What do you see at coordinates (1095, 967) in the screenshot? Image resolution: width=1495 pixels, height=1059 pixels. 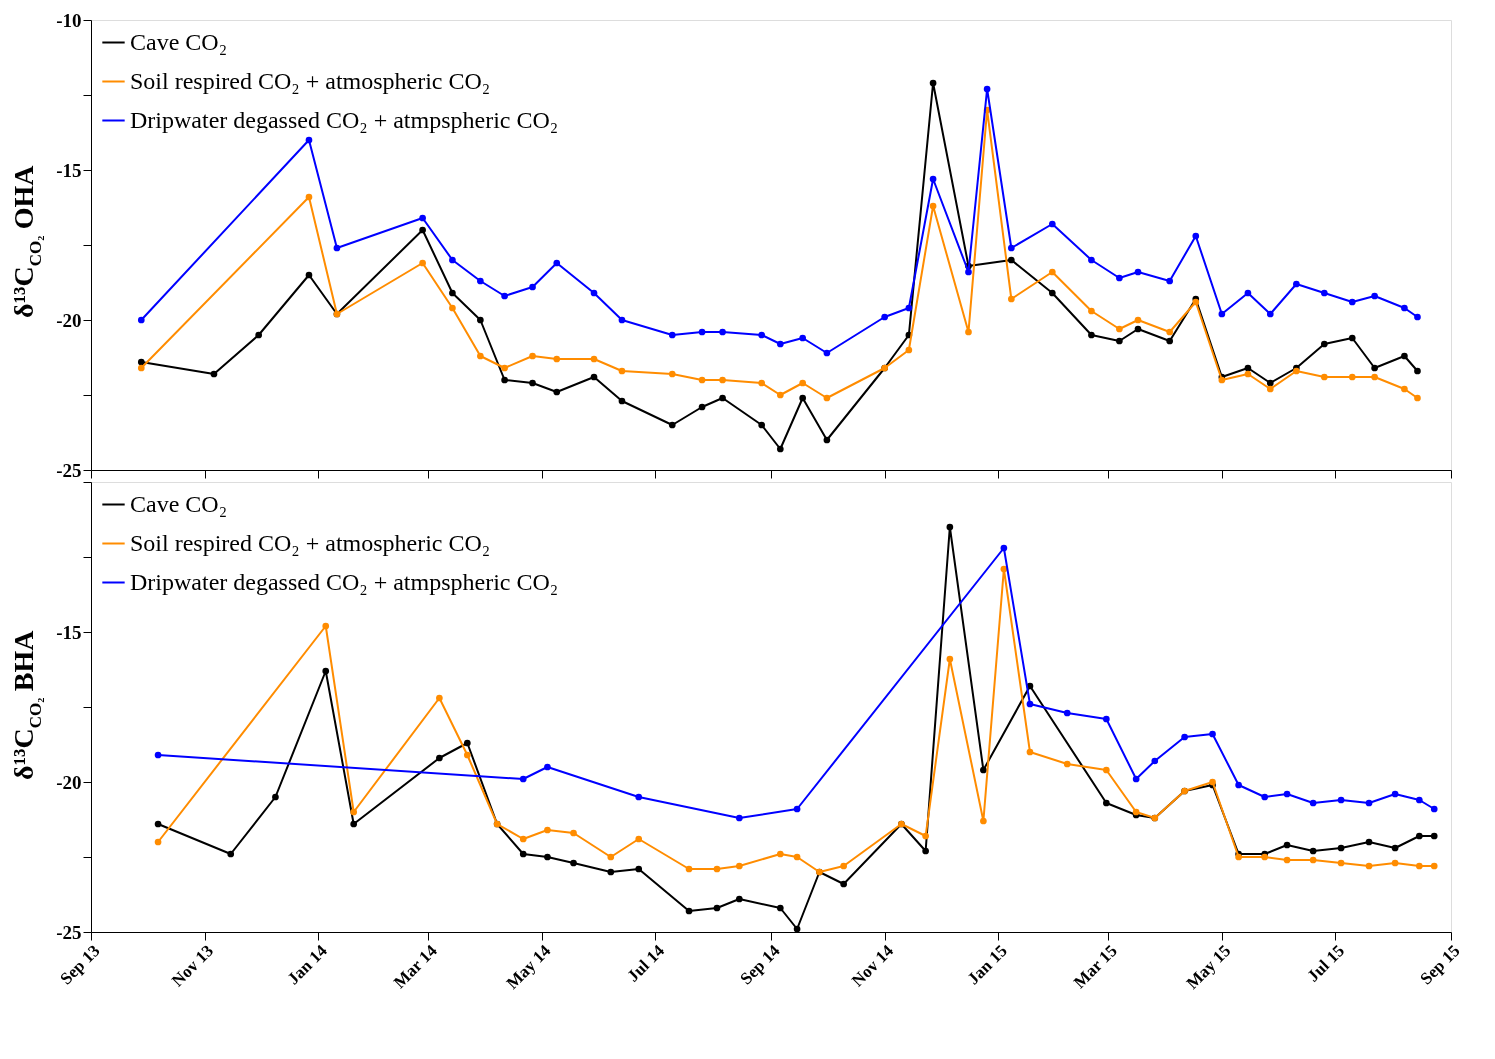 I see `x-tick-label: Mar 15` at bounding box center [1095, 967].